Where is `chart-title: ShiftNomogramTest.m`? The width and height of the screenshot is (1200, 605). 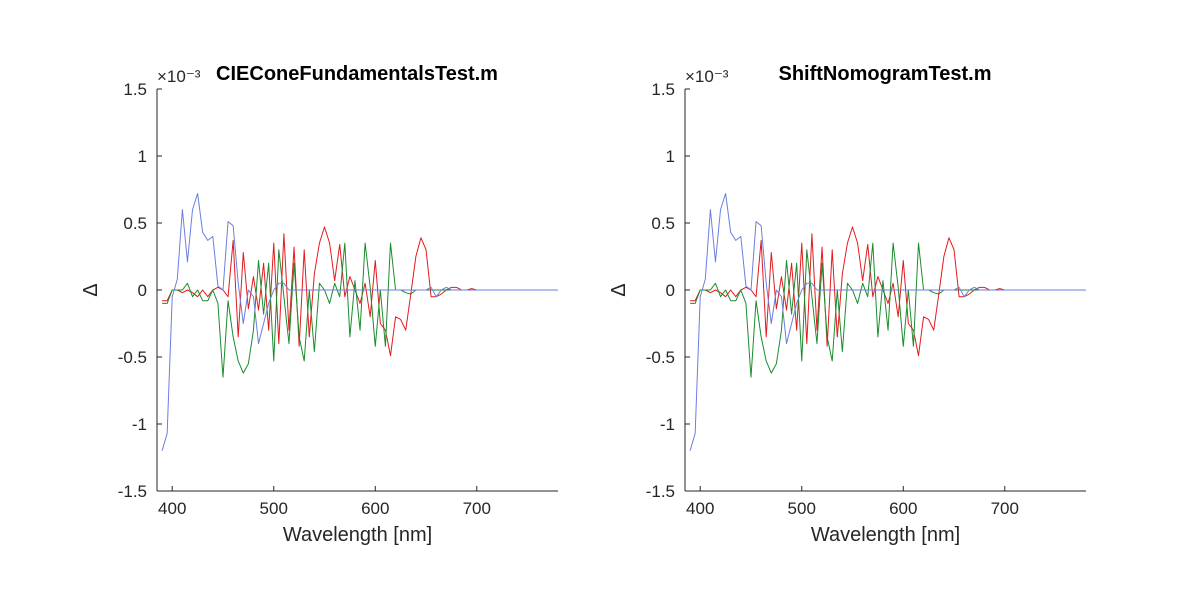 chart-title: ShiftNomogramTest.m is located at coordinates (885, 74).